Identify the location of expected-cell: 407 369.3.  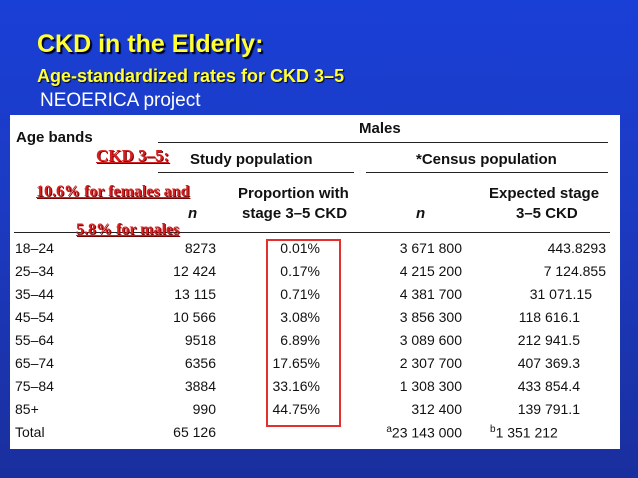
(548, 363).